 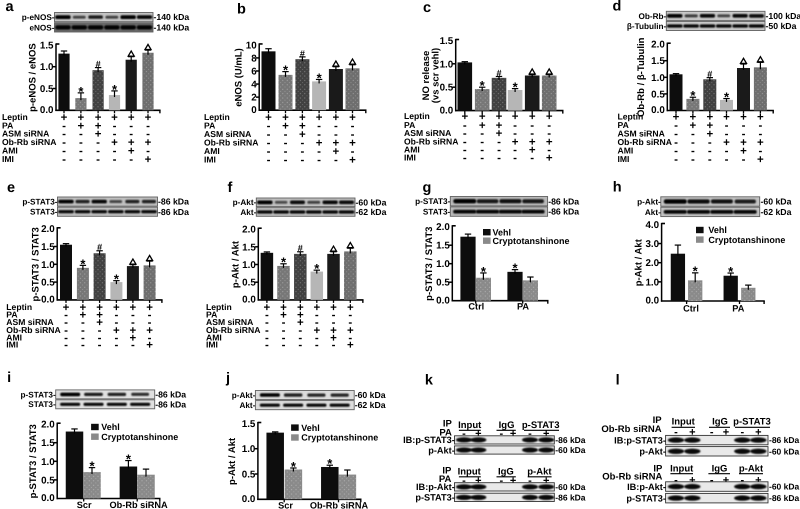 What do you see at coordinates (647, 26) in the screenshot?
I see `svg-text: β-Tubulin-` at bounding box center [647, 26].